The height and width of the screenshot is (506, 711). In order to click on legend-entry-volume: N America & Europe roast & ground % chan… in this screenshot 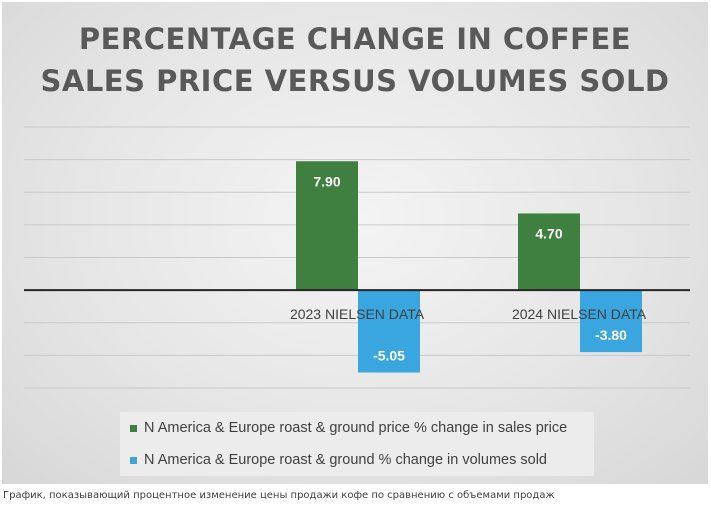, I will do `click(338, 460)`.